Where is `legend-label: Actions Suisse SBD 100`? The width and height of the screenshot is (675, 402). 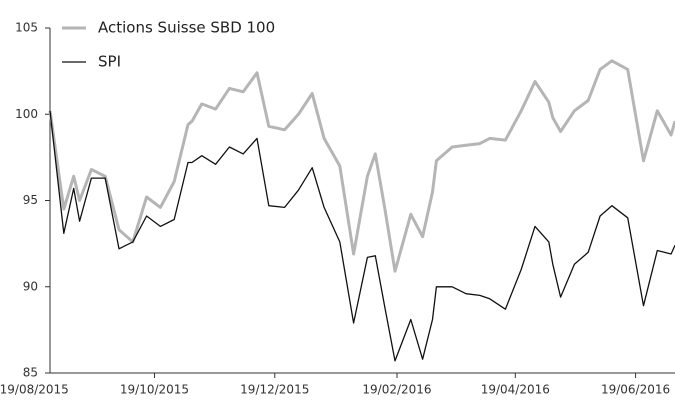
legend-label: Actions Suisse SBD 100 is located at coordinates (186, 28).